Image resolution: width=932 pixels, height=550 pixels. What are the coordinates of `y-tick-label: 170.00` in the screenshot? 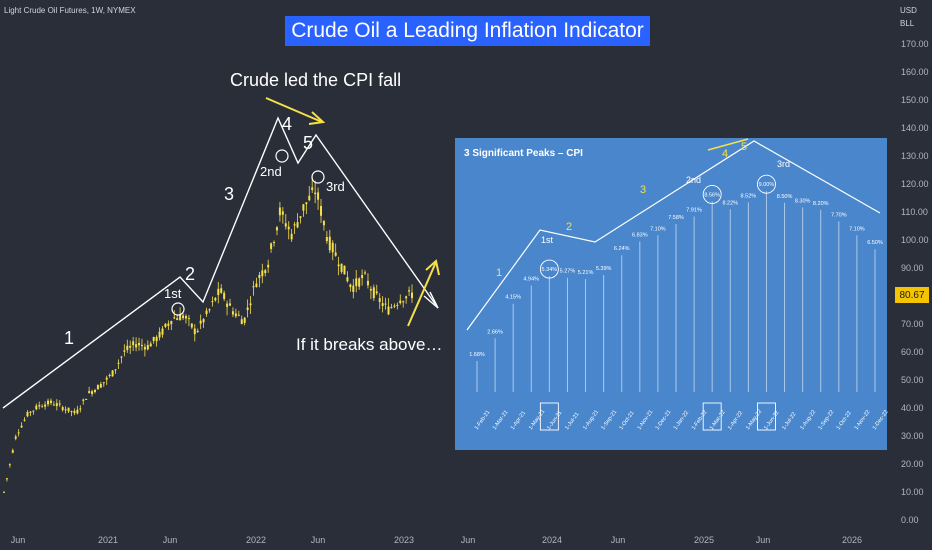 It's located at (915, 44).